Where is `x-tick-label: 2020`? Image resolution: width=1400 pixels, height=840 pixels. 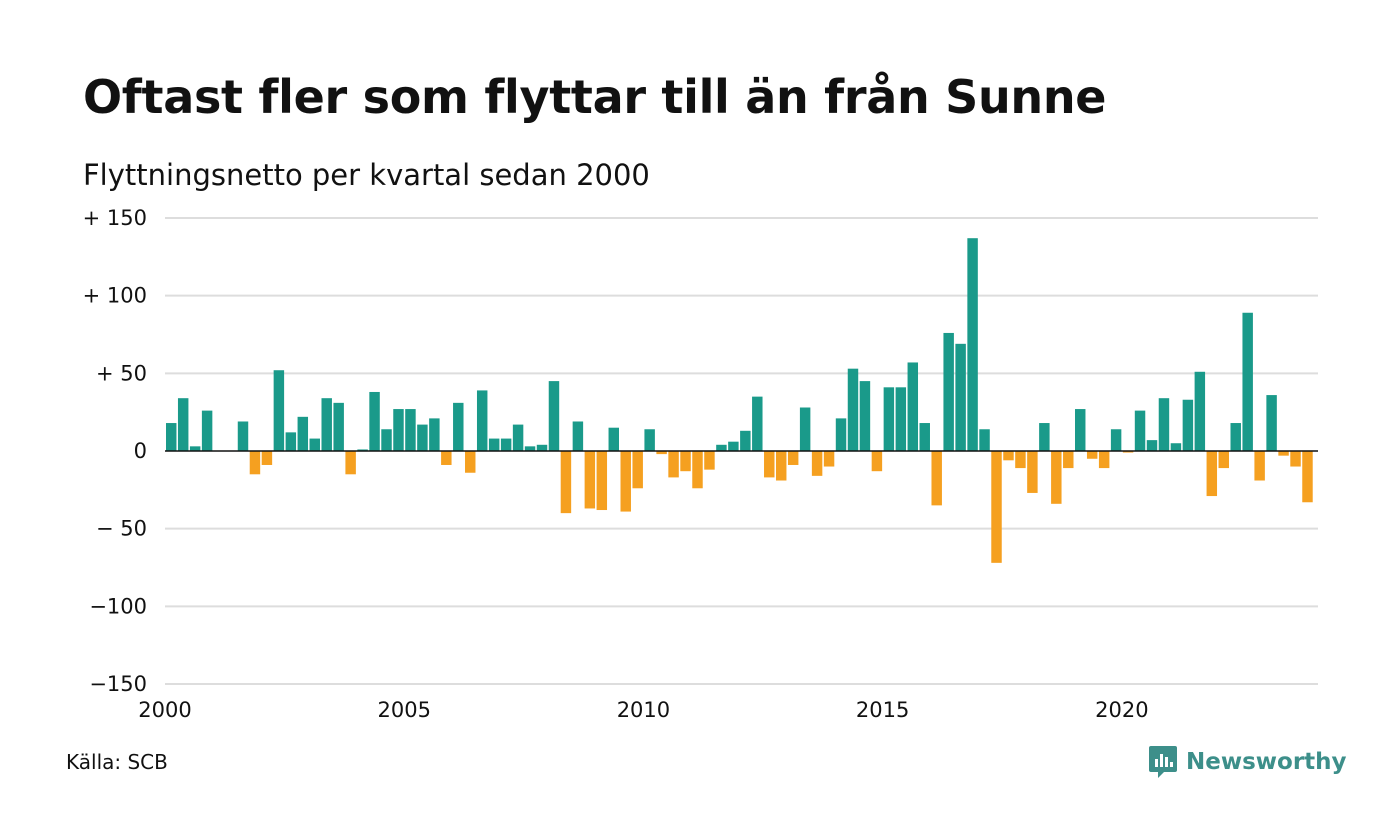
x-tick-label: 2020 is located at coordinates (1121, 710).